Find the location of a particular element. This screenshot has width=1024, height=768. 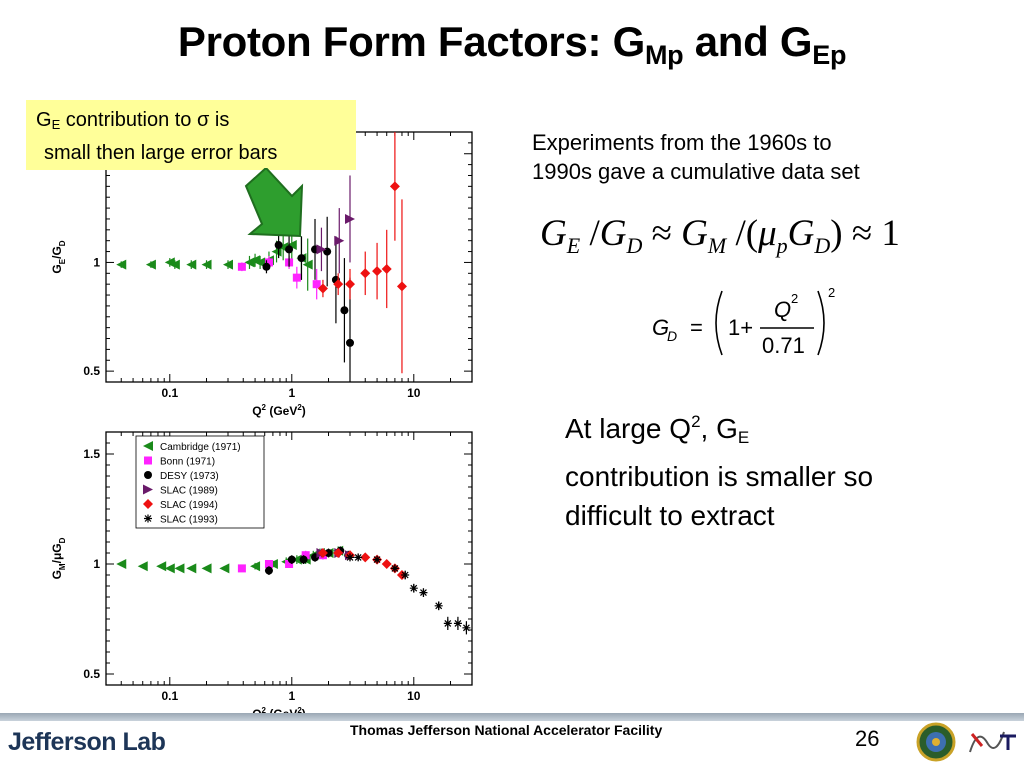

green-arrow-icon is located at coordinates (274, 203).